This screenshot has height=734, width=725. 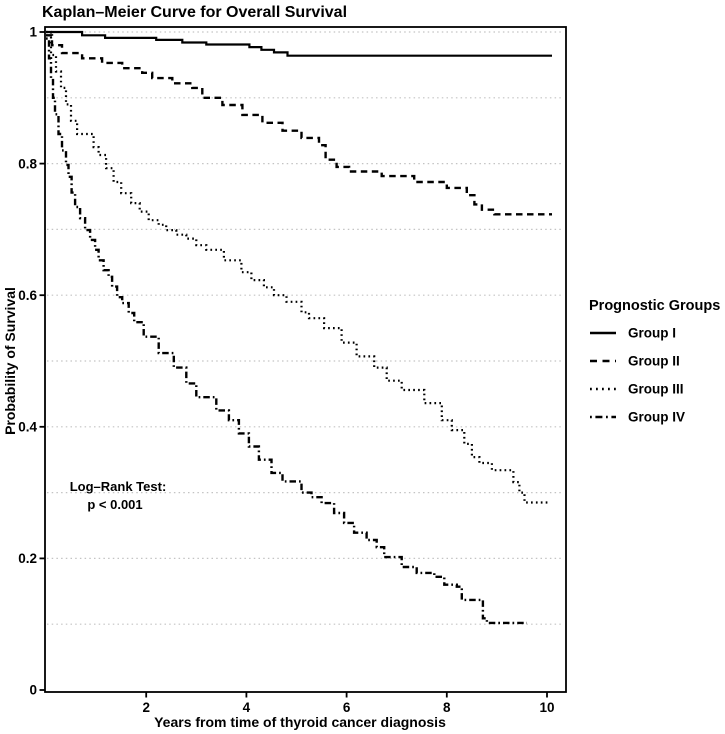 I want to click on legend-title: Prognostic Groups, so click(x=654, y=306).